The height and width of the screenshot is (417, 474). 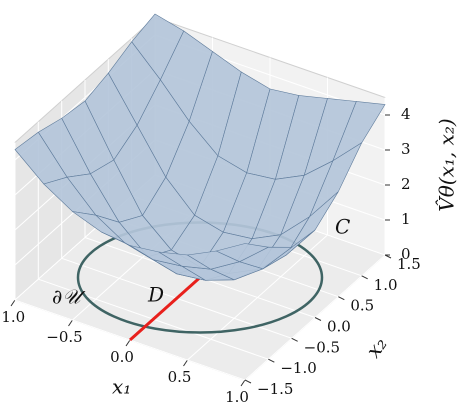 What do you see at coordinates (339, 327) in the screenshot?
I see `y-tick-label: 0.0` at bounding box center [339, 327].